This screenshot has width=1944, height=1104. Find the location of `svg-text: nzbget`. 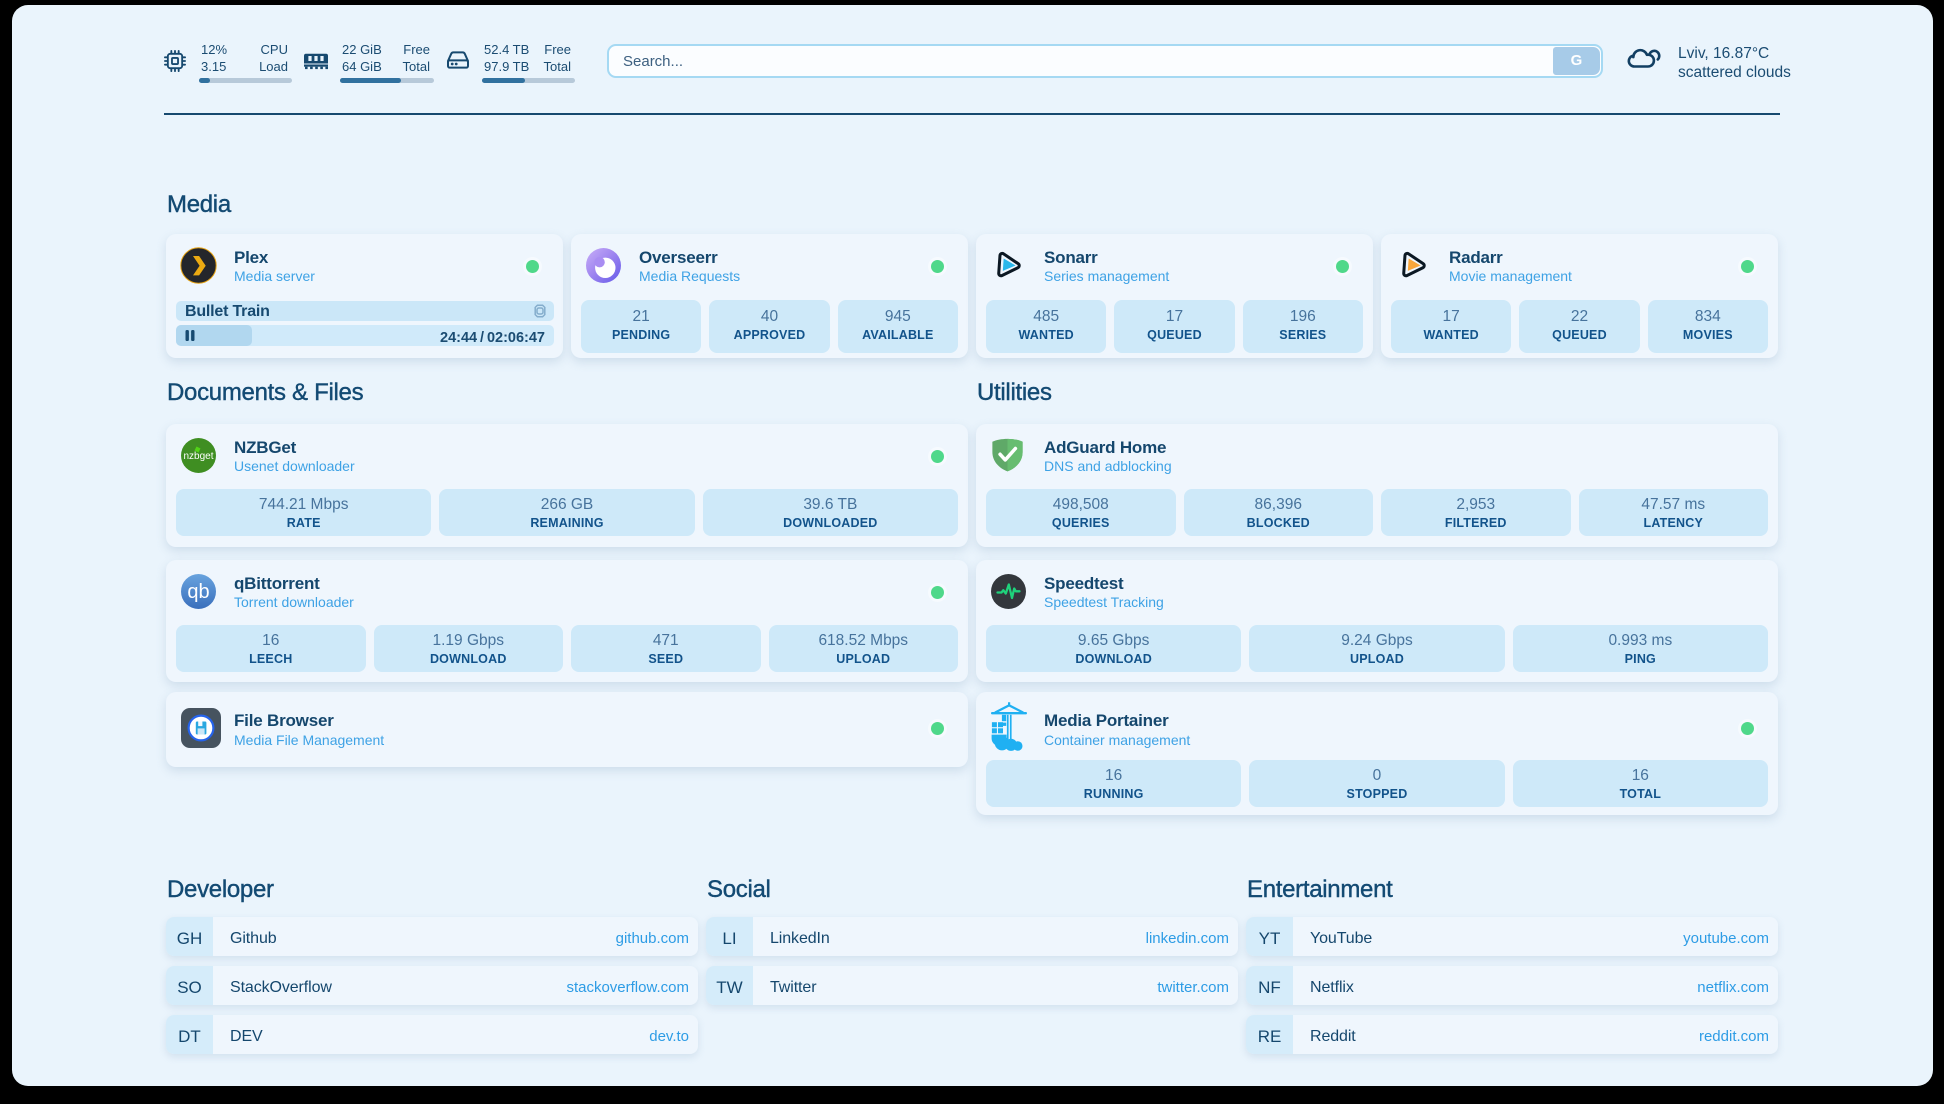

svg-text: nzbget is located at coordinates (198, 456).